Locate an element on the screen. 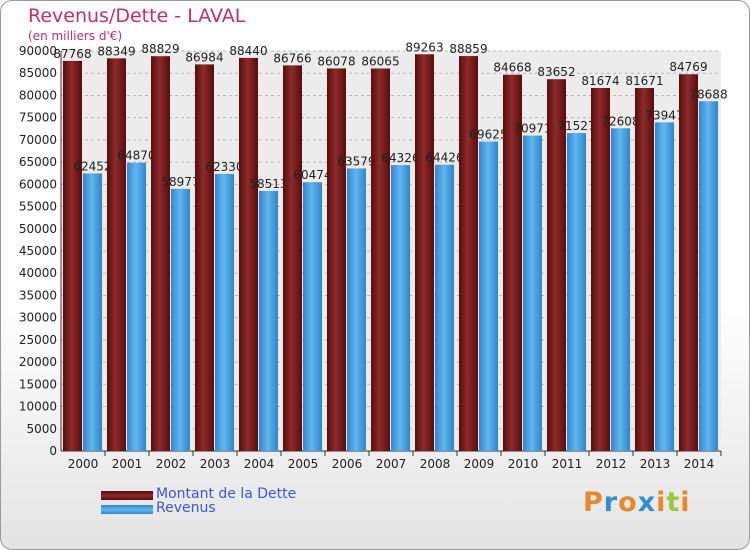 The image size is (750, 550). y-tick-label: 0 is located at coordinates (53, 451).